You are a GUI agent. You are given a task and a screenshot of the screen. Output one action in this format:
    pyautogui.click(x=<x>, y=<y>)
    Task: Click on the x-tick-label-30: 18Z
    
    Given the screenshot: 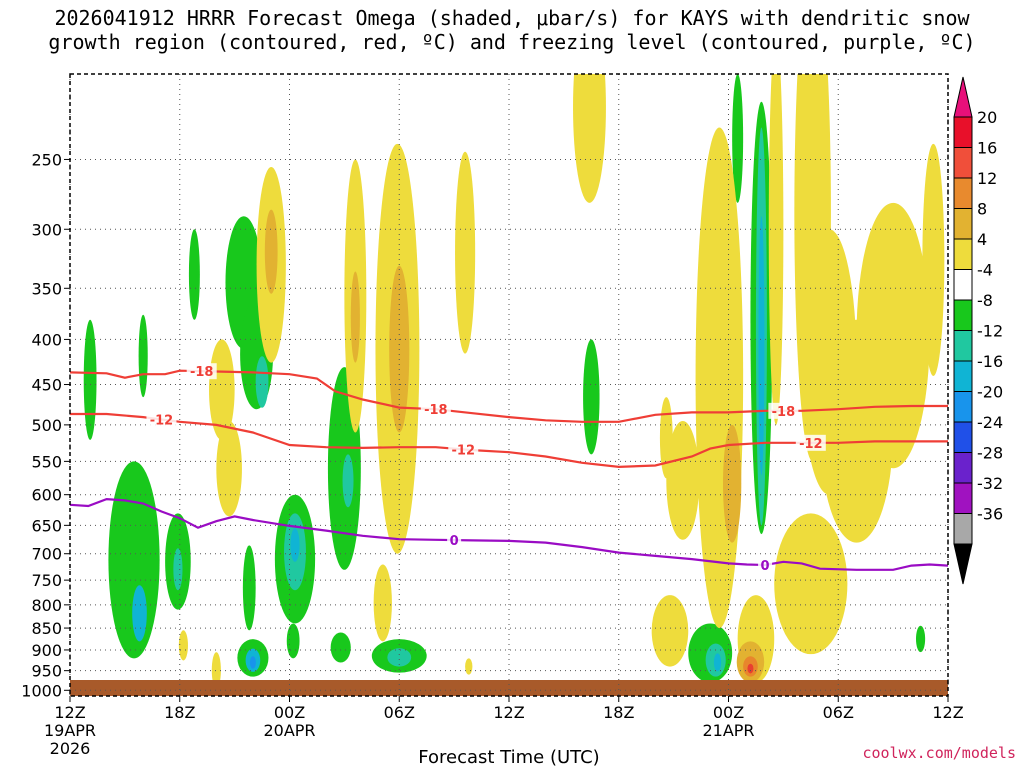 What is the action you would take?
    pyautogui.click(x=618, y=712)
    